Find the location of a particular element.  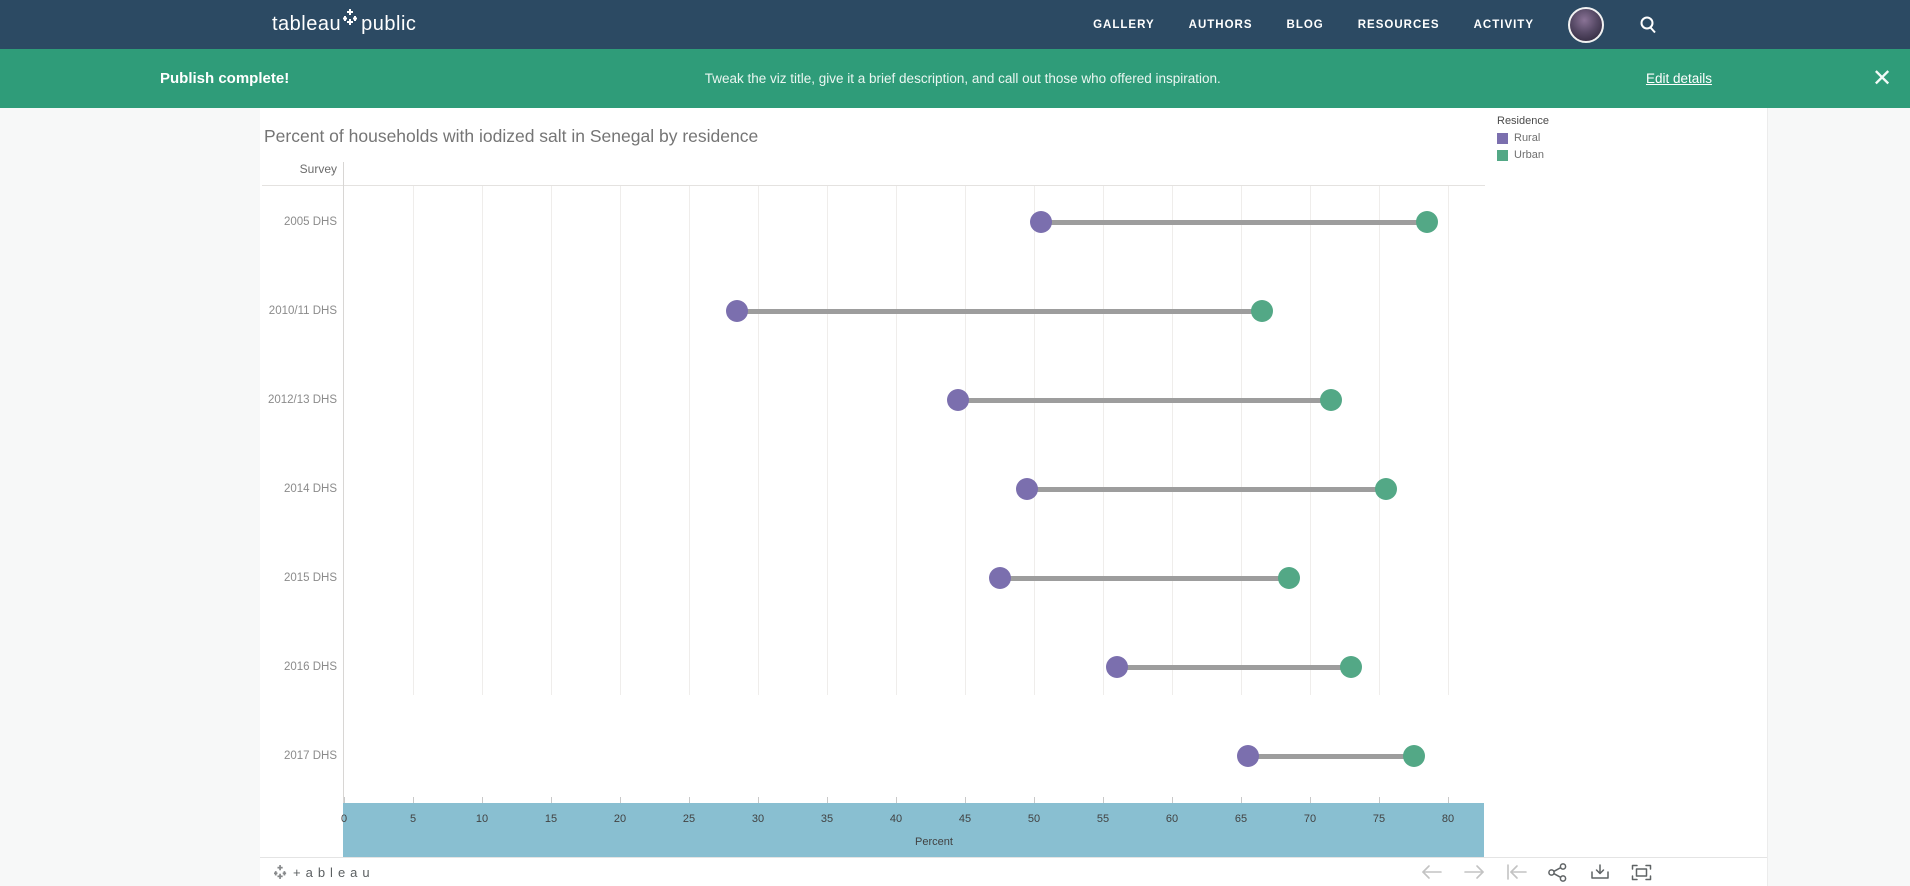

x-axis-tick-label: 70 is located at coordinates (1310, 819).